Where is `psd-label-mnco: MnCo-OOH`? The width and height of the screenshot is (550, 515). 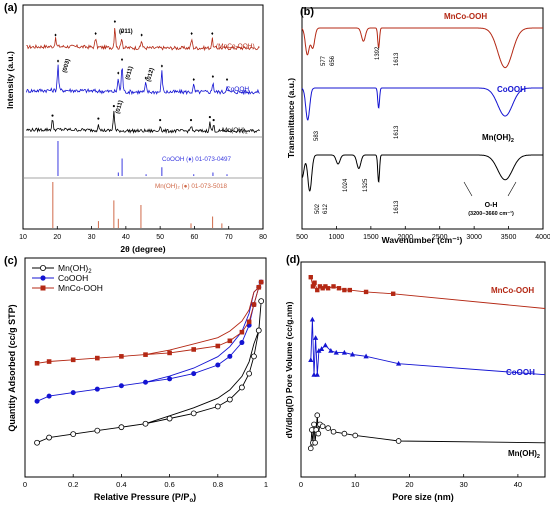 psd-label-mnco: MnCo-OOH is located at coordinates (512, 290).